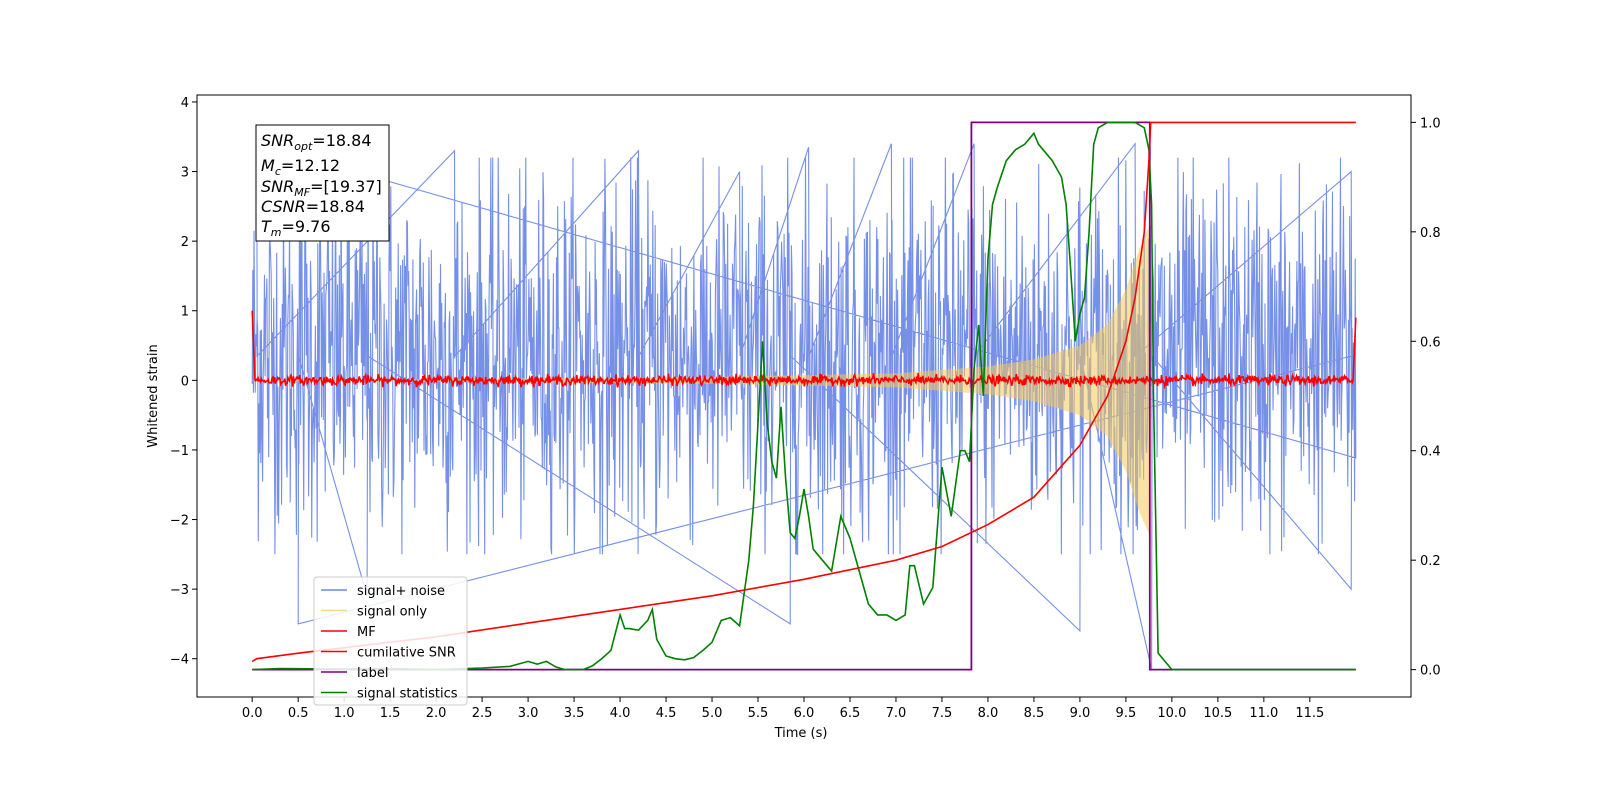  Describe the element at coordinates (1426, 397) in the screenshot. I see `y-axis-right: 1.0 0.8 0.6 0.4 0.2 0.0` at that location.